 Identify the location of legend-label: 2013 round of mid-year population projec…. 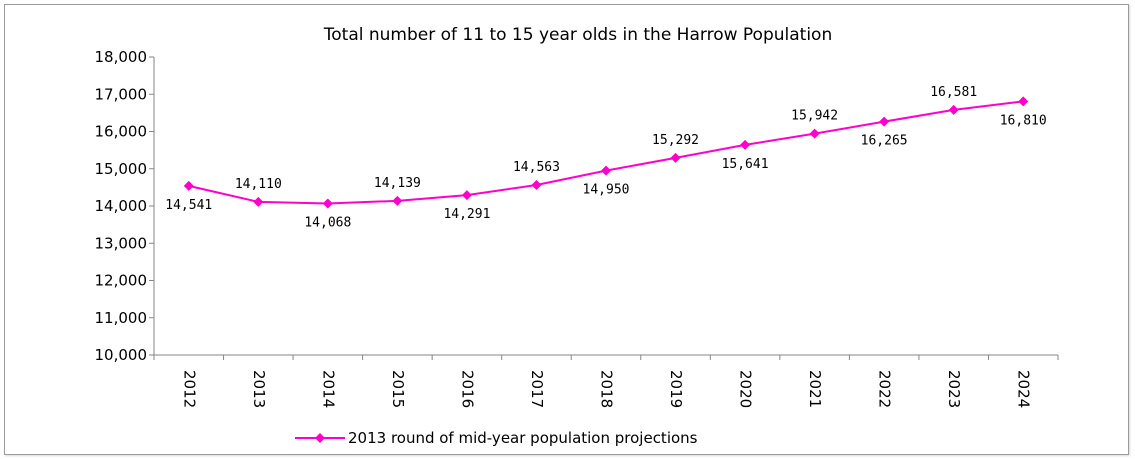
(523, 438).